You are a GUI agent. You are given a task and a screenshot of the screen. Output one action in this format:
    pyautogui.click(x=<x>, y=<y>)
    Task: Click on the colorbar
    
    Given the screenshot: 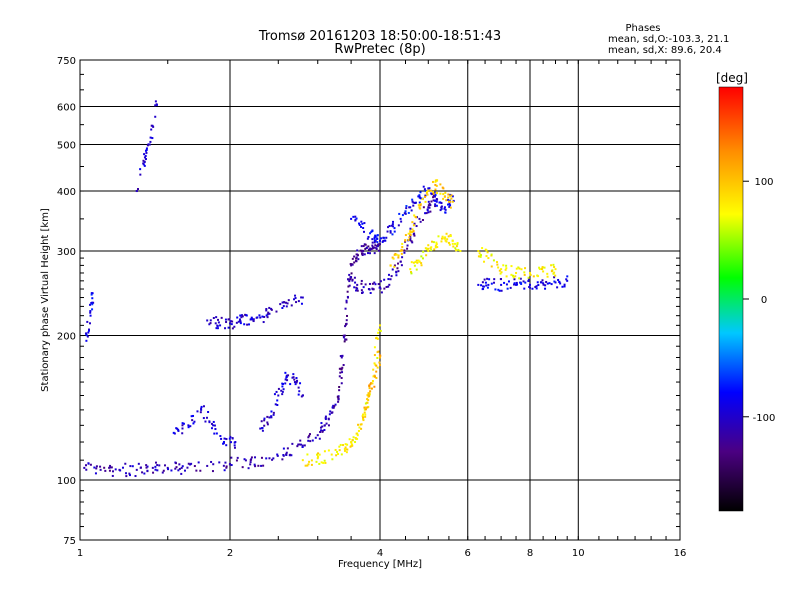 What is the action you would take?
    pyautogui.click(x=731, y=299)
    